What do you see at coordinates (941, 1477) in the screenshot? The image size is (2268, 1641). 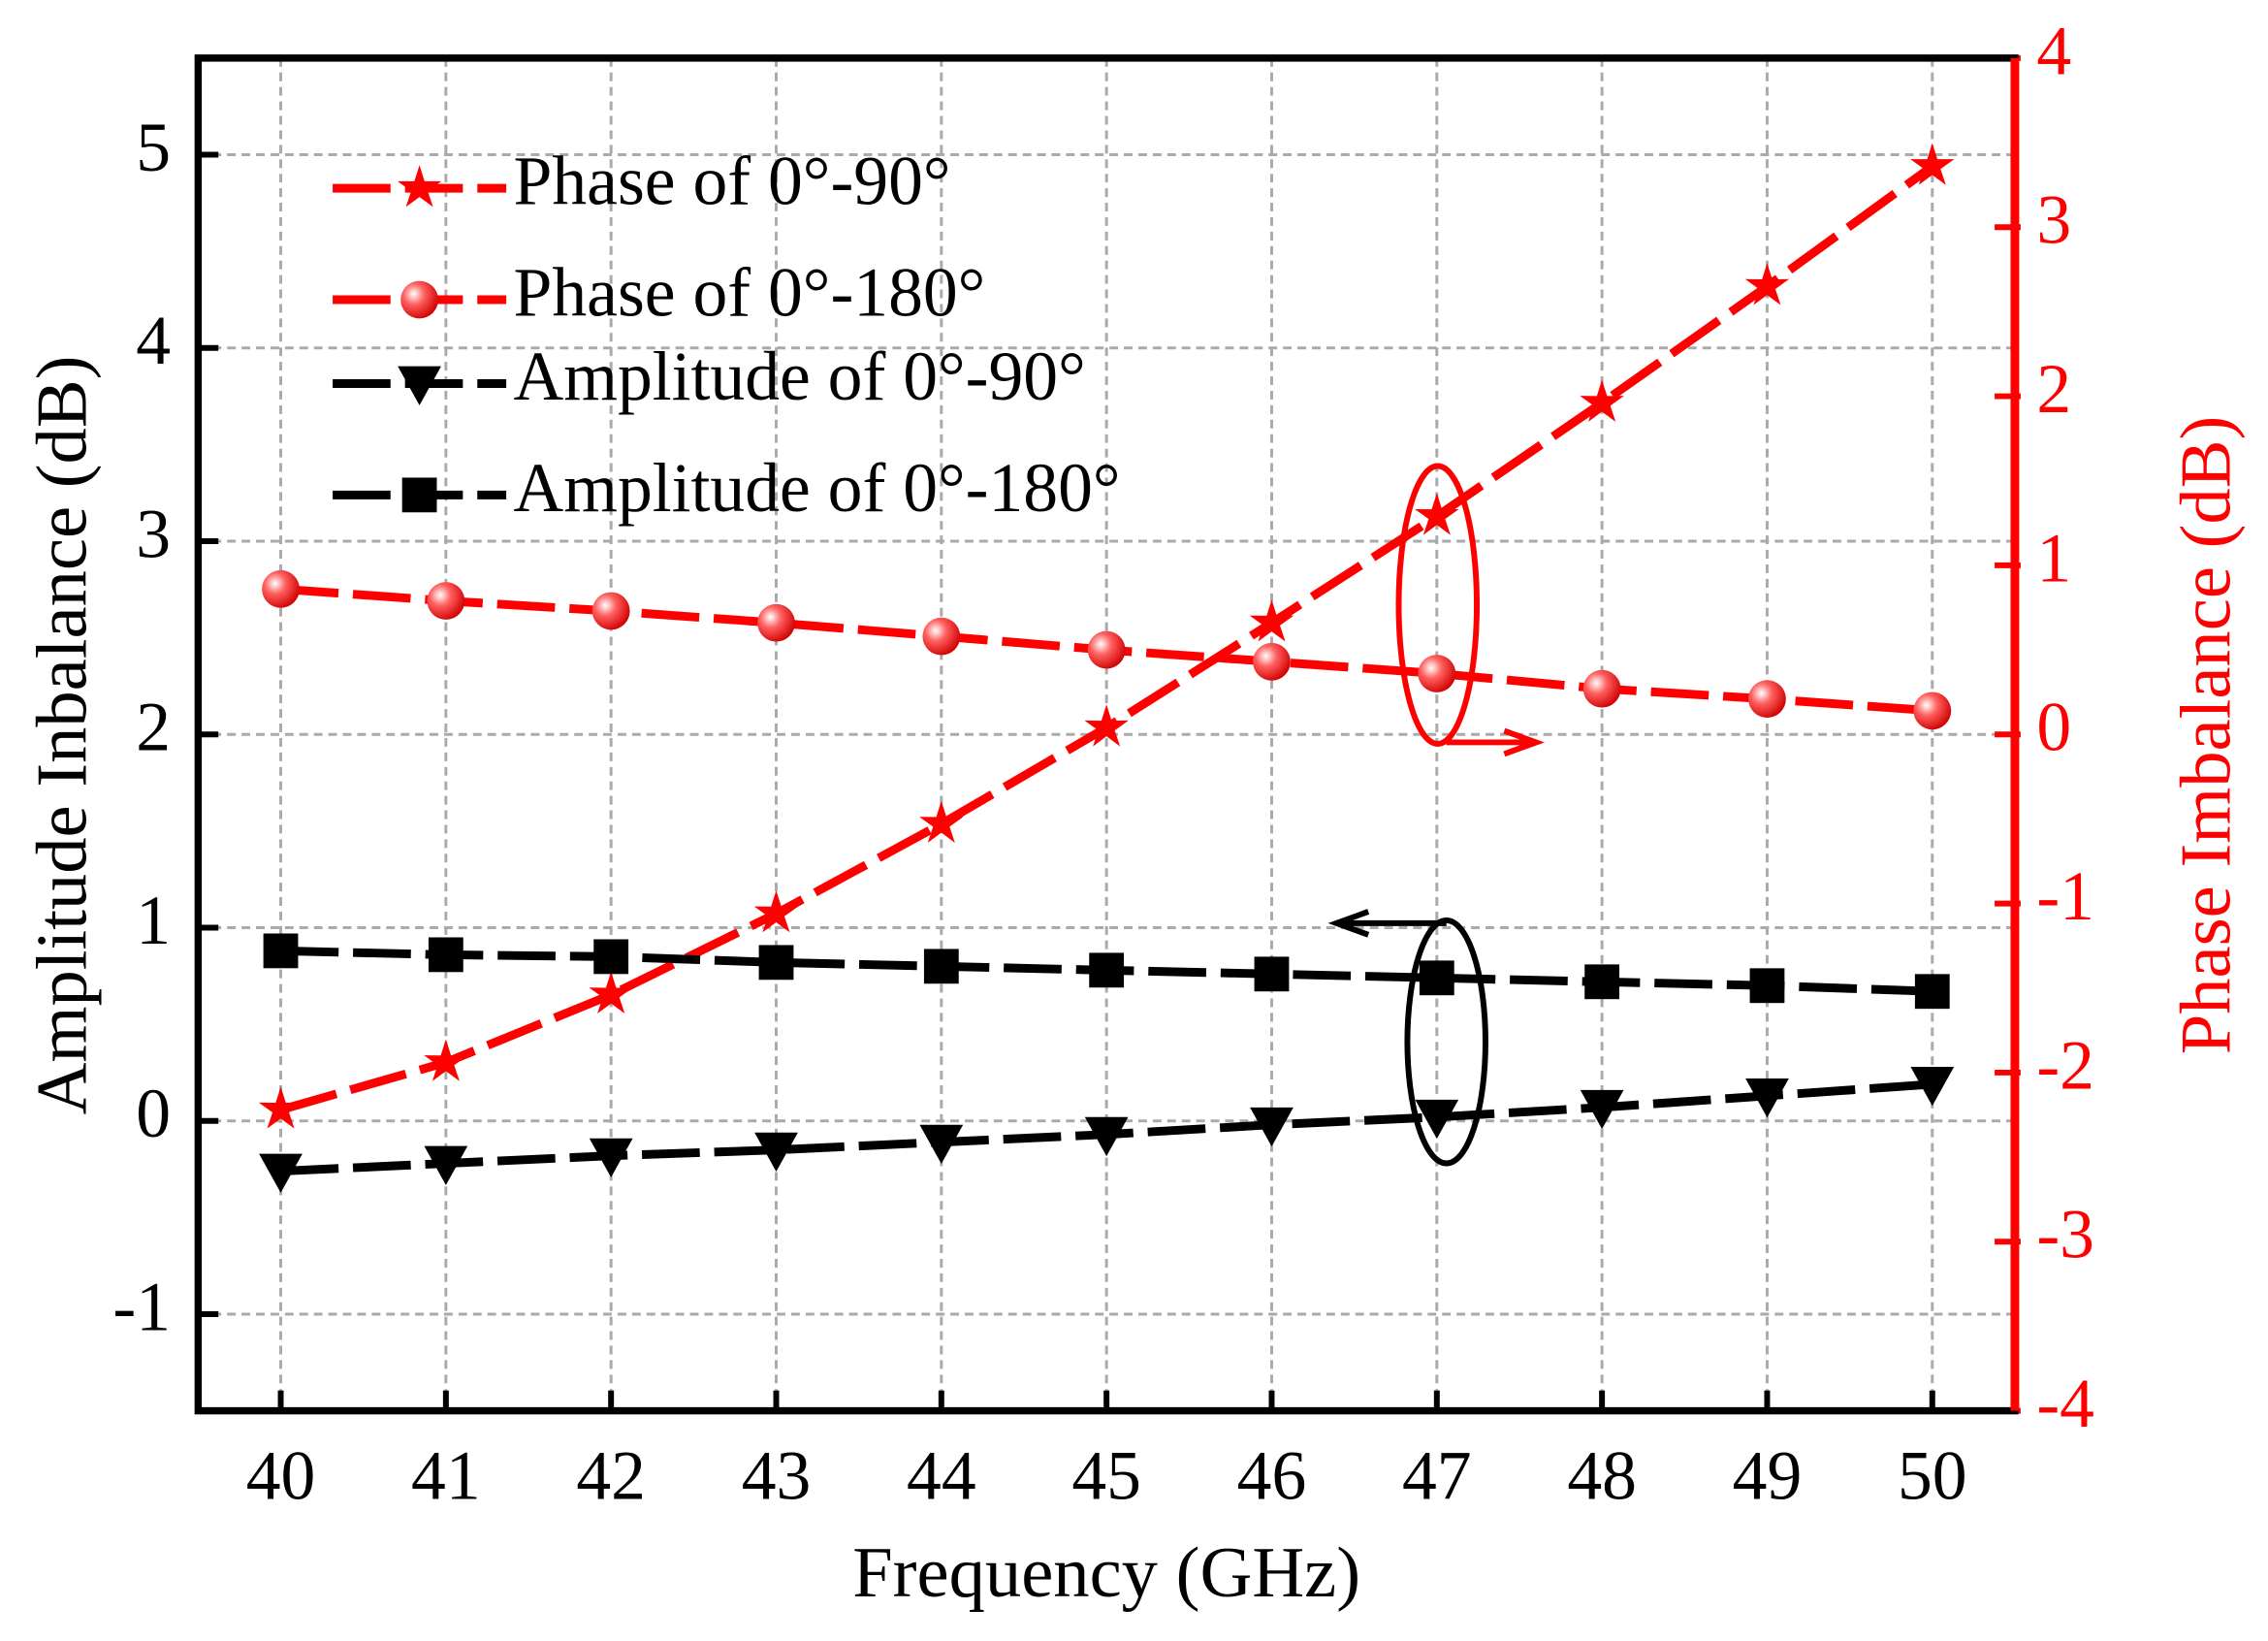 I see `x-tick-label: 44` at bounding box center [941, 1477].